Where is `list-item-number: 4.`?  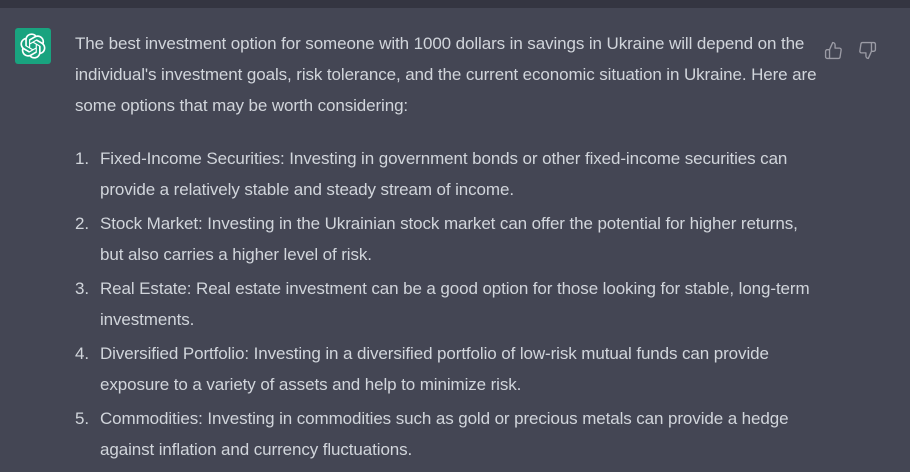
list-item-number: 4. is located at coordinates (82, 353).